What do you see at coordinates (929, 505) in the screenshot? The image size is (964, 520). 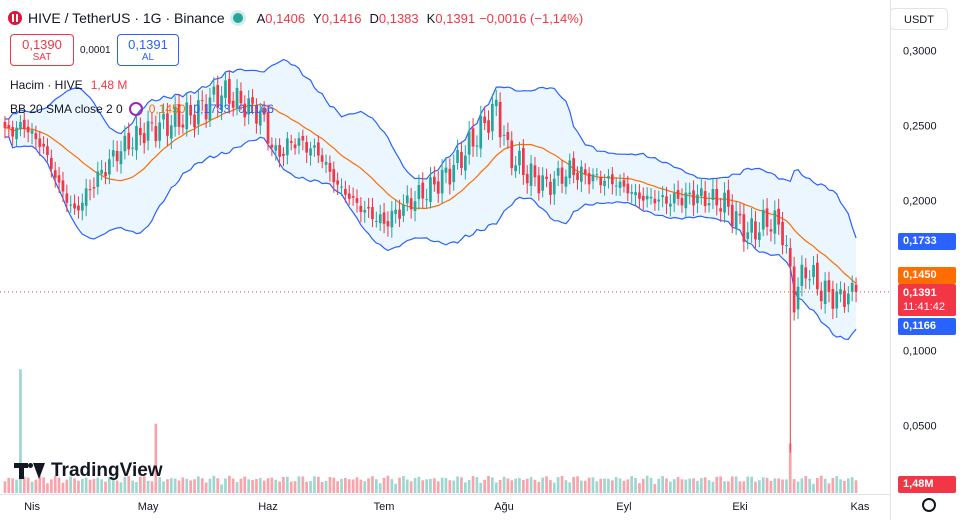 I see `settings-gear-icon` at bounding box center [929, 505].